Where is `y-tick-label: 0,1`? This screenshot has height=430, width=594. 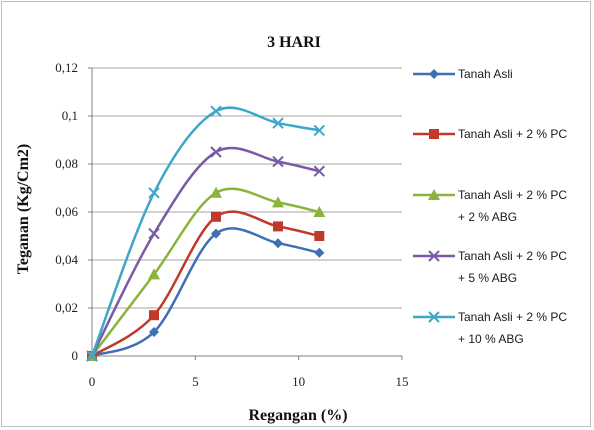 y-tick-label: 0,1 is located at coordinates (70, 115).